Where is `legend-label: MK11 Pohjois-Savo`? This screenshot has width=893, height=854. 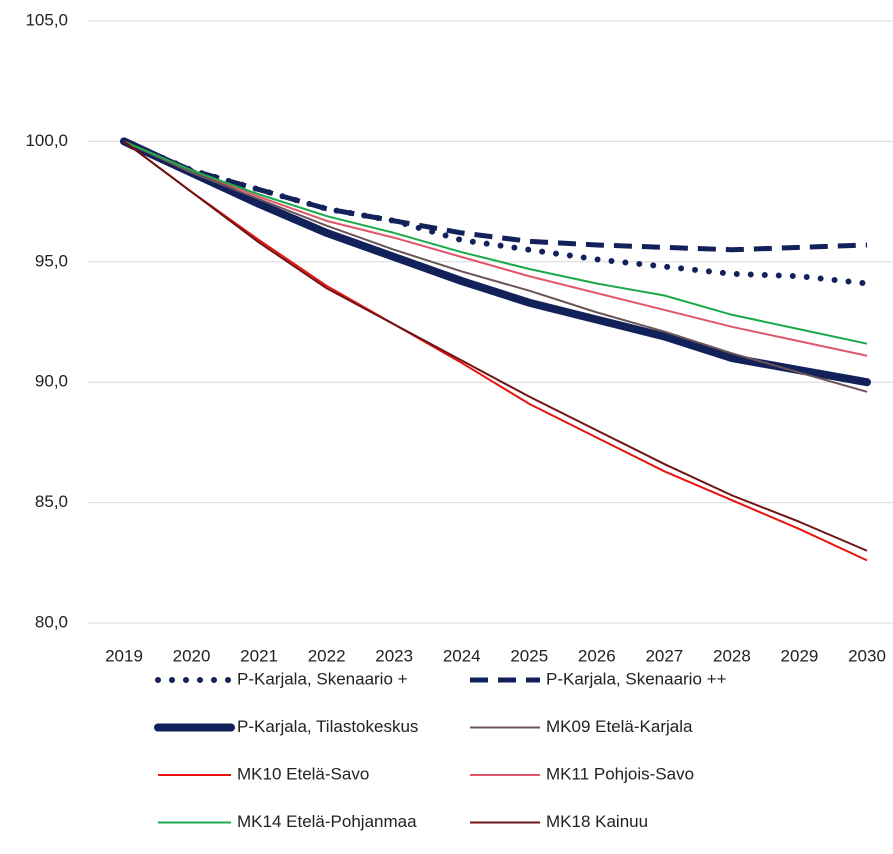
legend-label: MK11 Pohjois-Savo is located at coordinates (620, 773).